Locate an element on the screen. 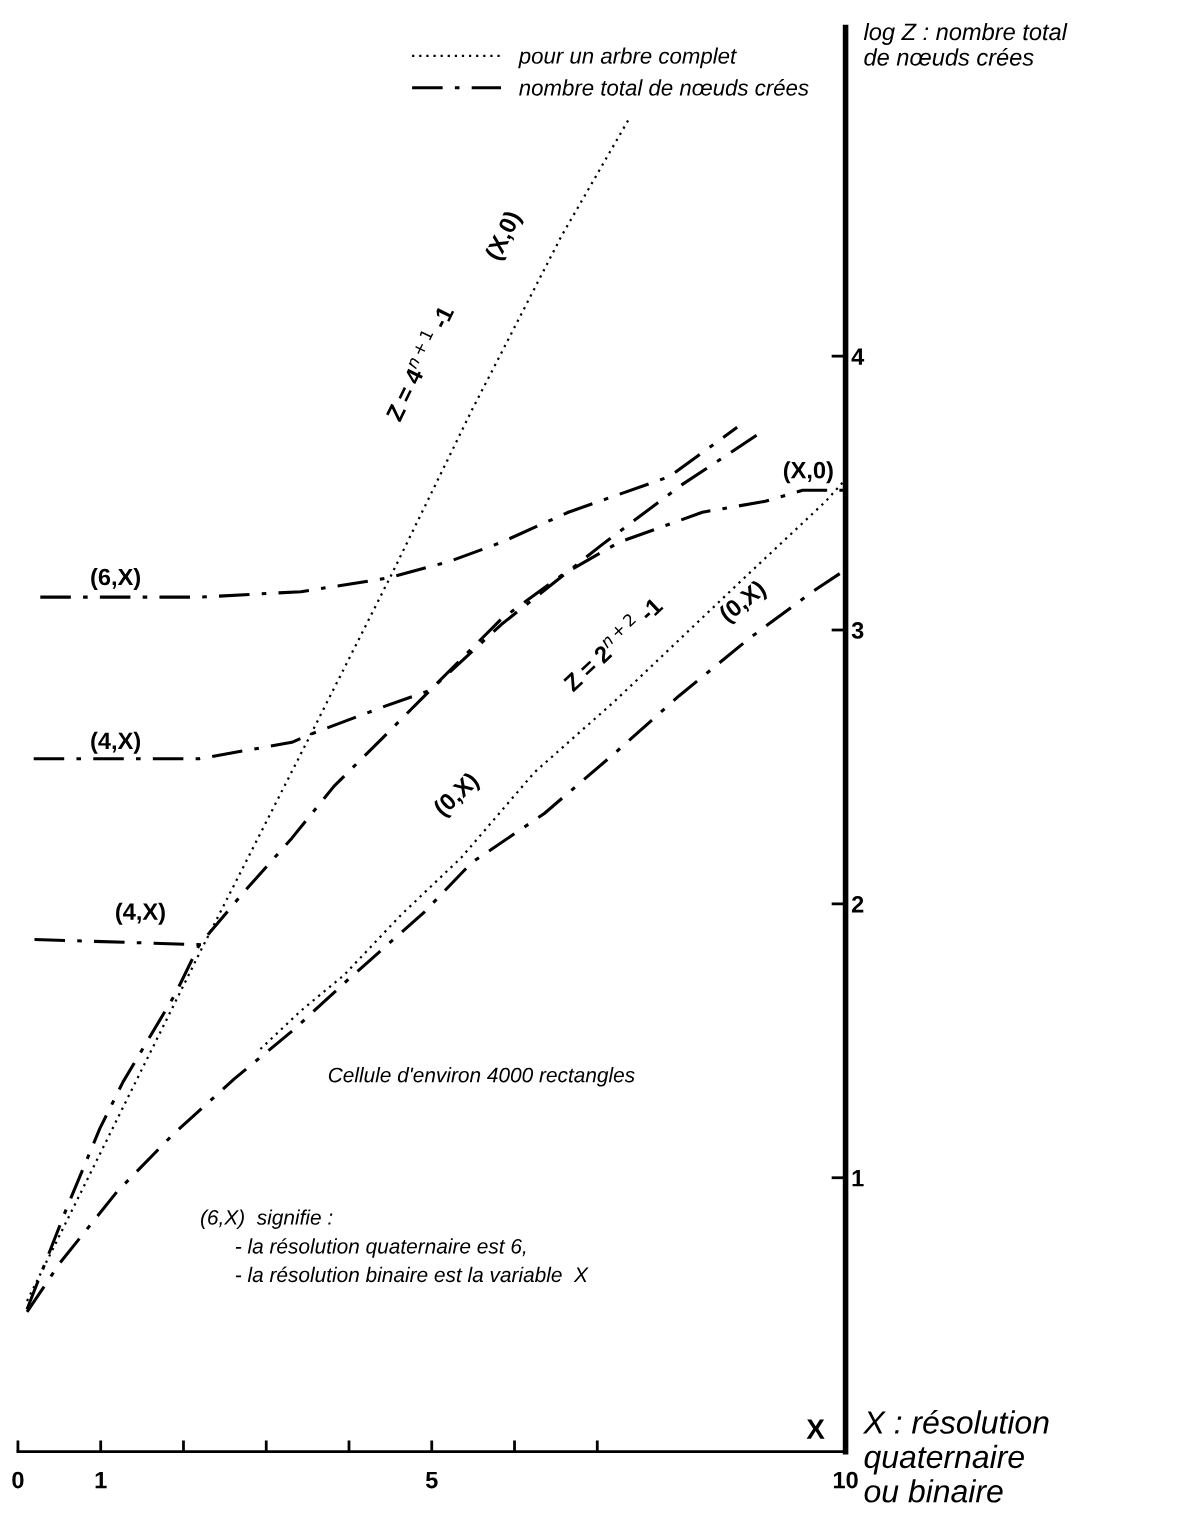 This screenshot has width=1196, height=1528. x-tick-label: 1 is located at coordinates (101, 1480).